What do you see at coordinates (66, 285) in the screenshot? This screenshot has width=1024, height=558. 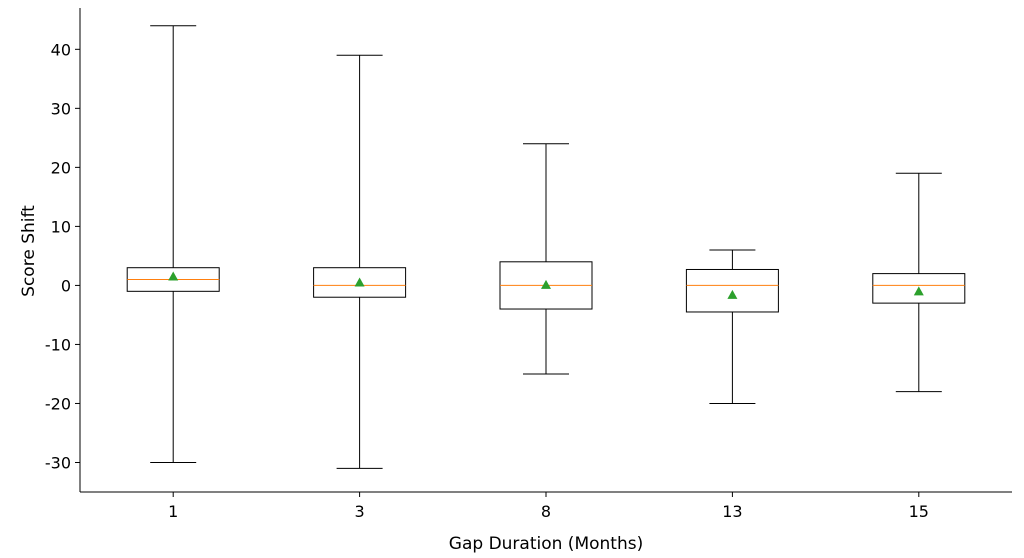 I see `y-tick-label: 0` at bounding box center [66, 285].